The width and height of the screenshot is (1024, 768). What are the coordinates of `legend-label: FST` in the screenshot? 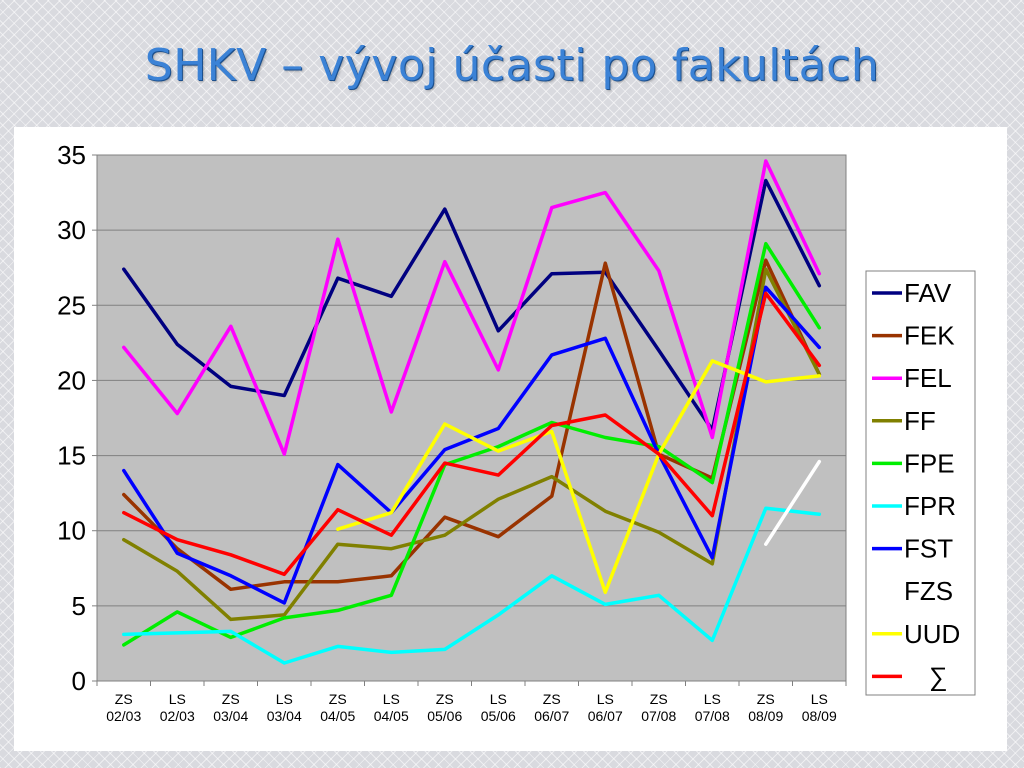 It's located at (928, 549).